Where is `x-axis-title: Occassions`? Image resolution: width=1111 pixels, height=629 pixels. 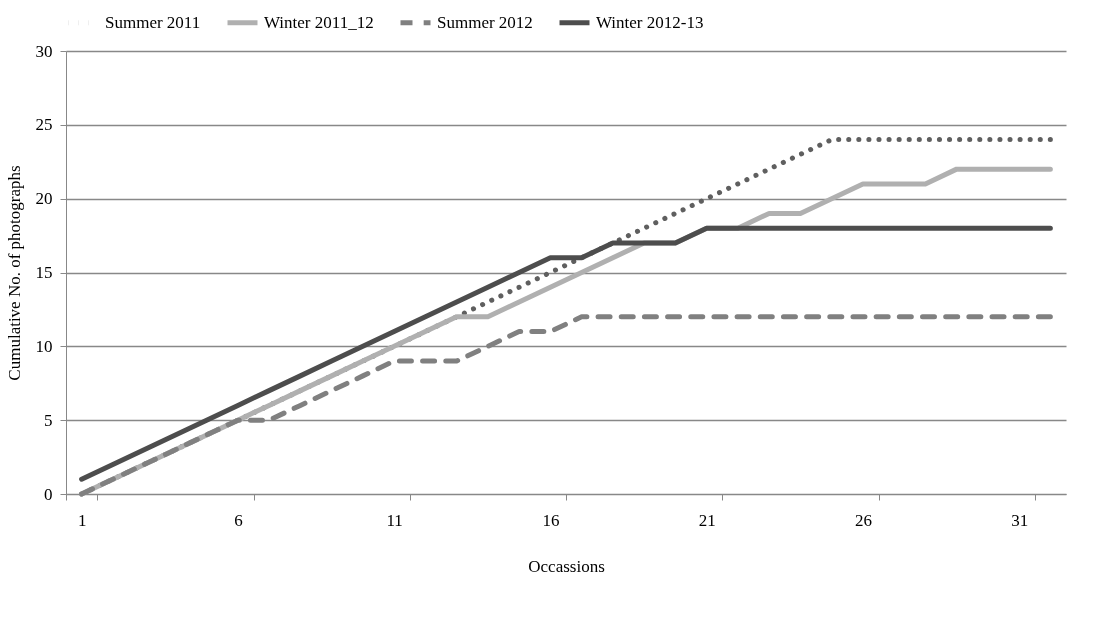 x-axis-title: Occassions is located at coordinates (566, 566).